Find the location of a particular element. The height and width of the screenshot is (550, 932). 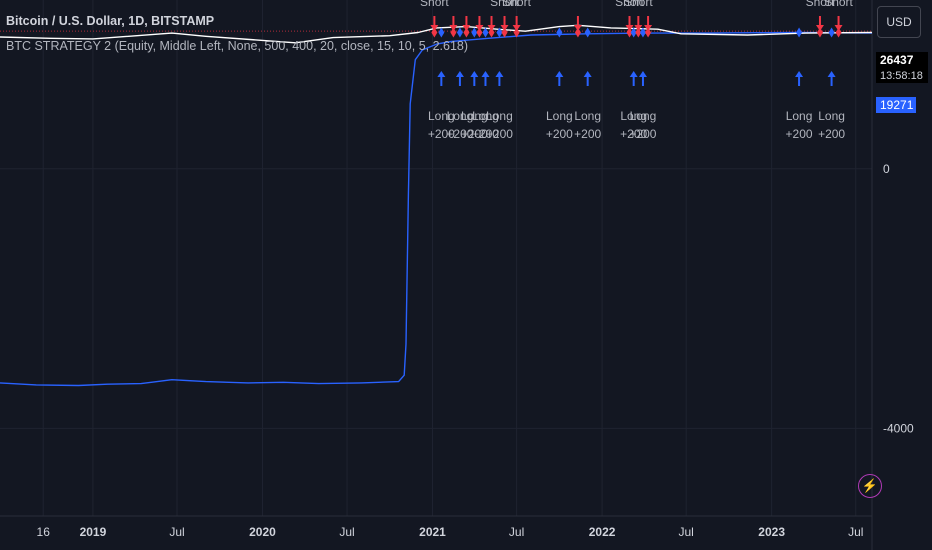

lightning-icon: ⚡ is located at coordinates (870, 486).